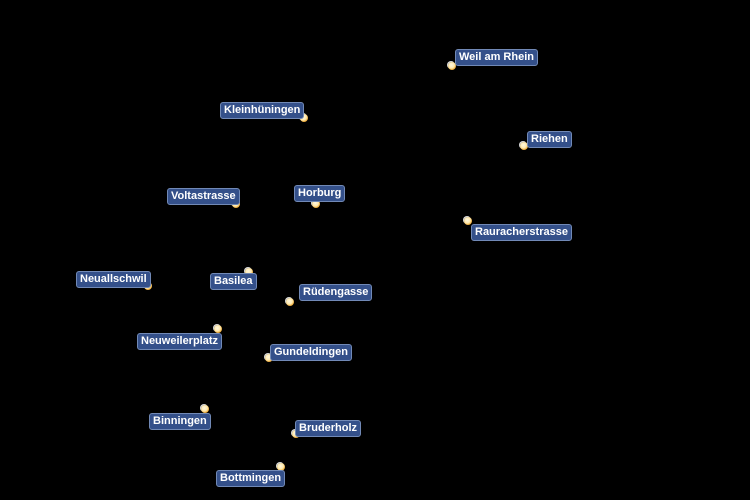 This screenshot has width=750, height=500. Describe the element at coordinates (521, 232) in the screenshot. I see `map-marker-label: Rauracherstrasse` at that location.